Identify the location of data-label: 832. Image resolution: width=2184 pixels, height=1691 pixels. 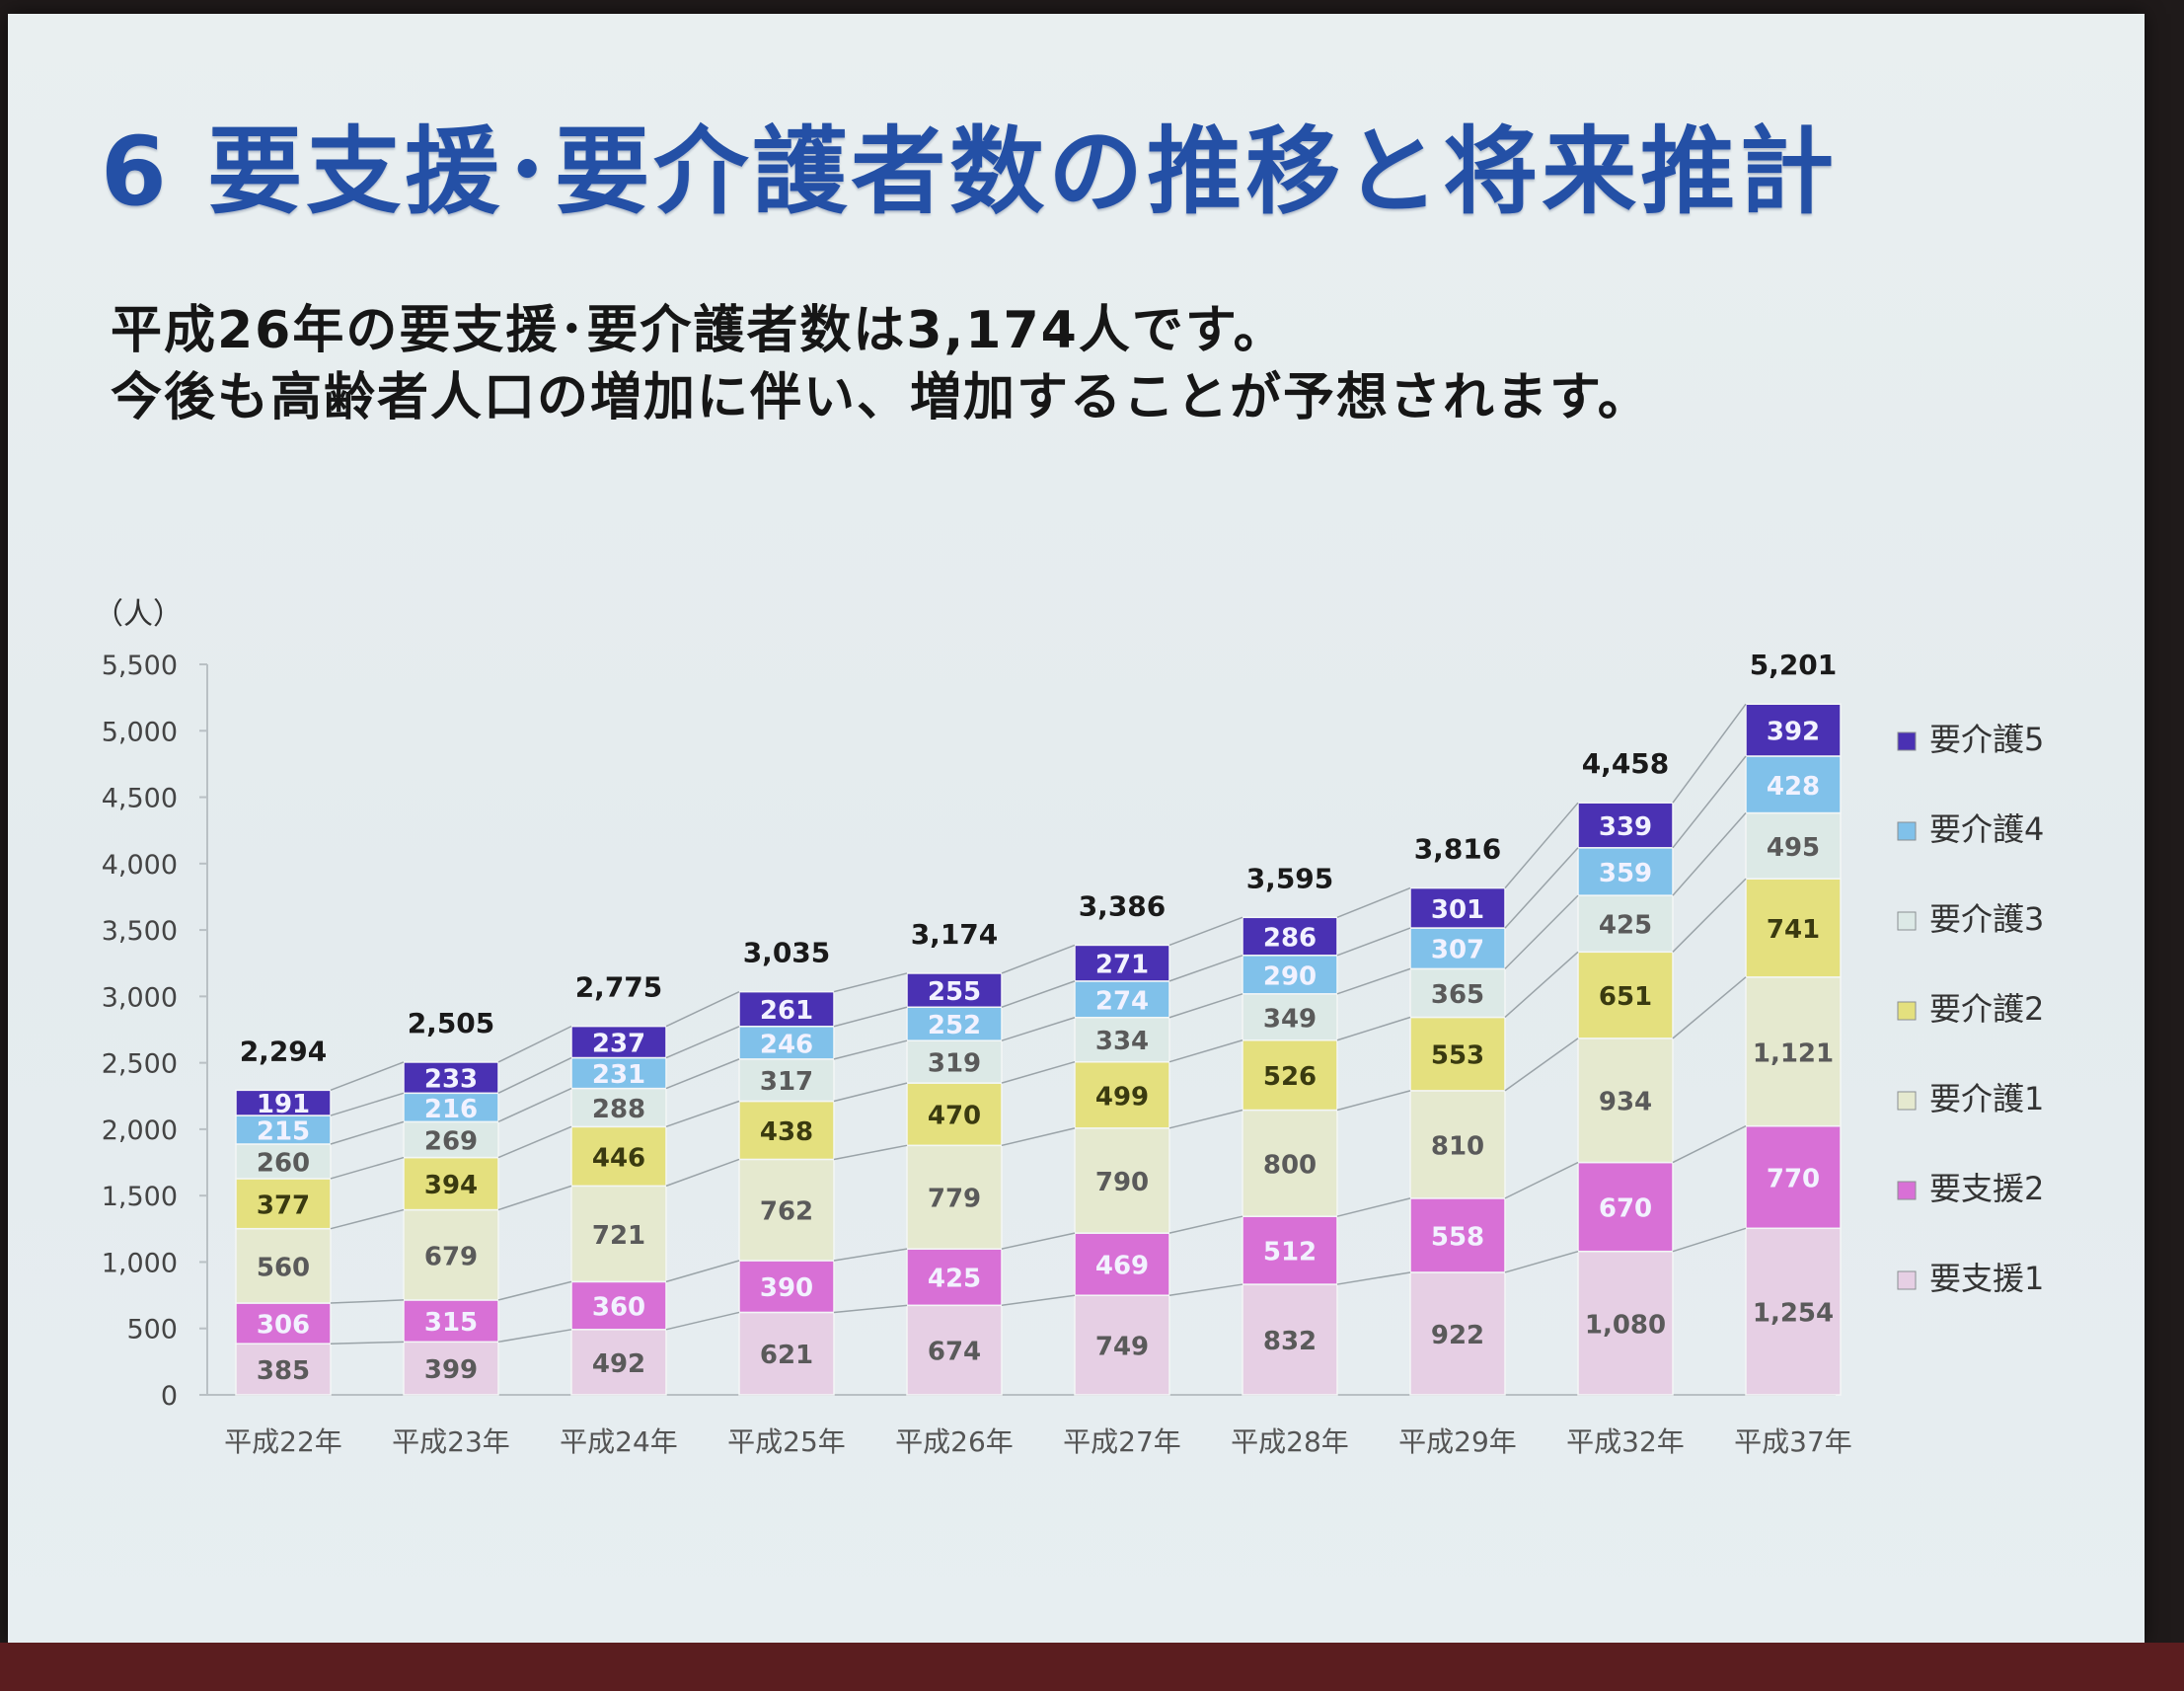
(1290, 1341).